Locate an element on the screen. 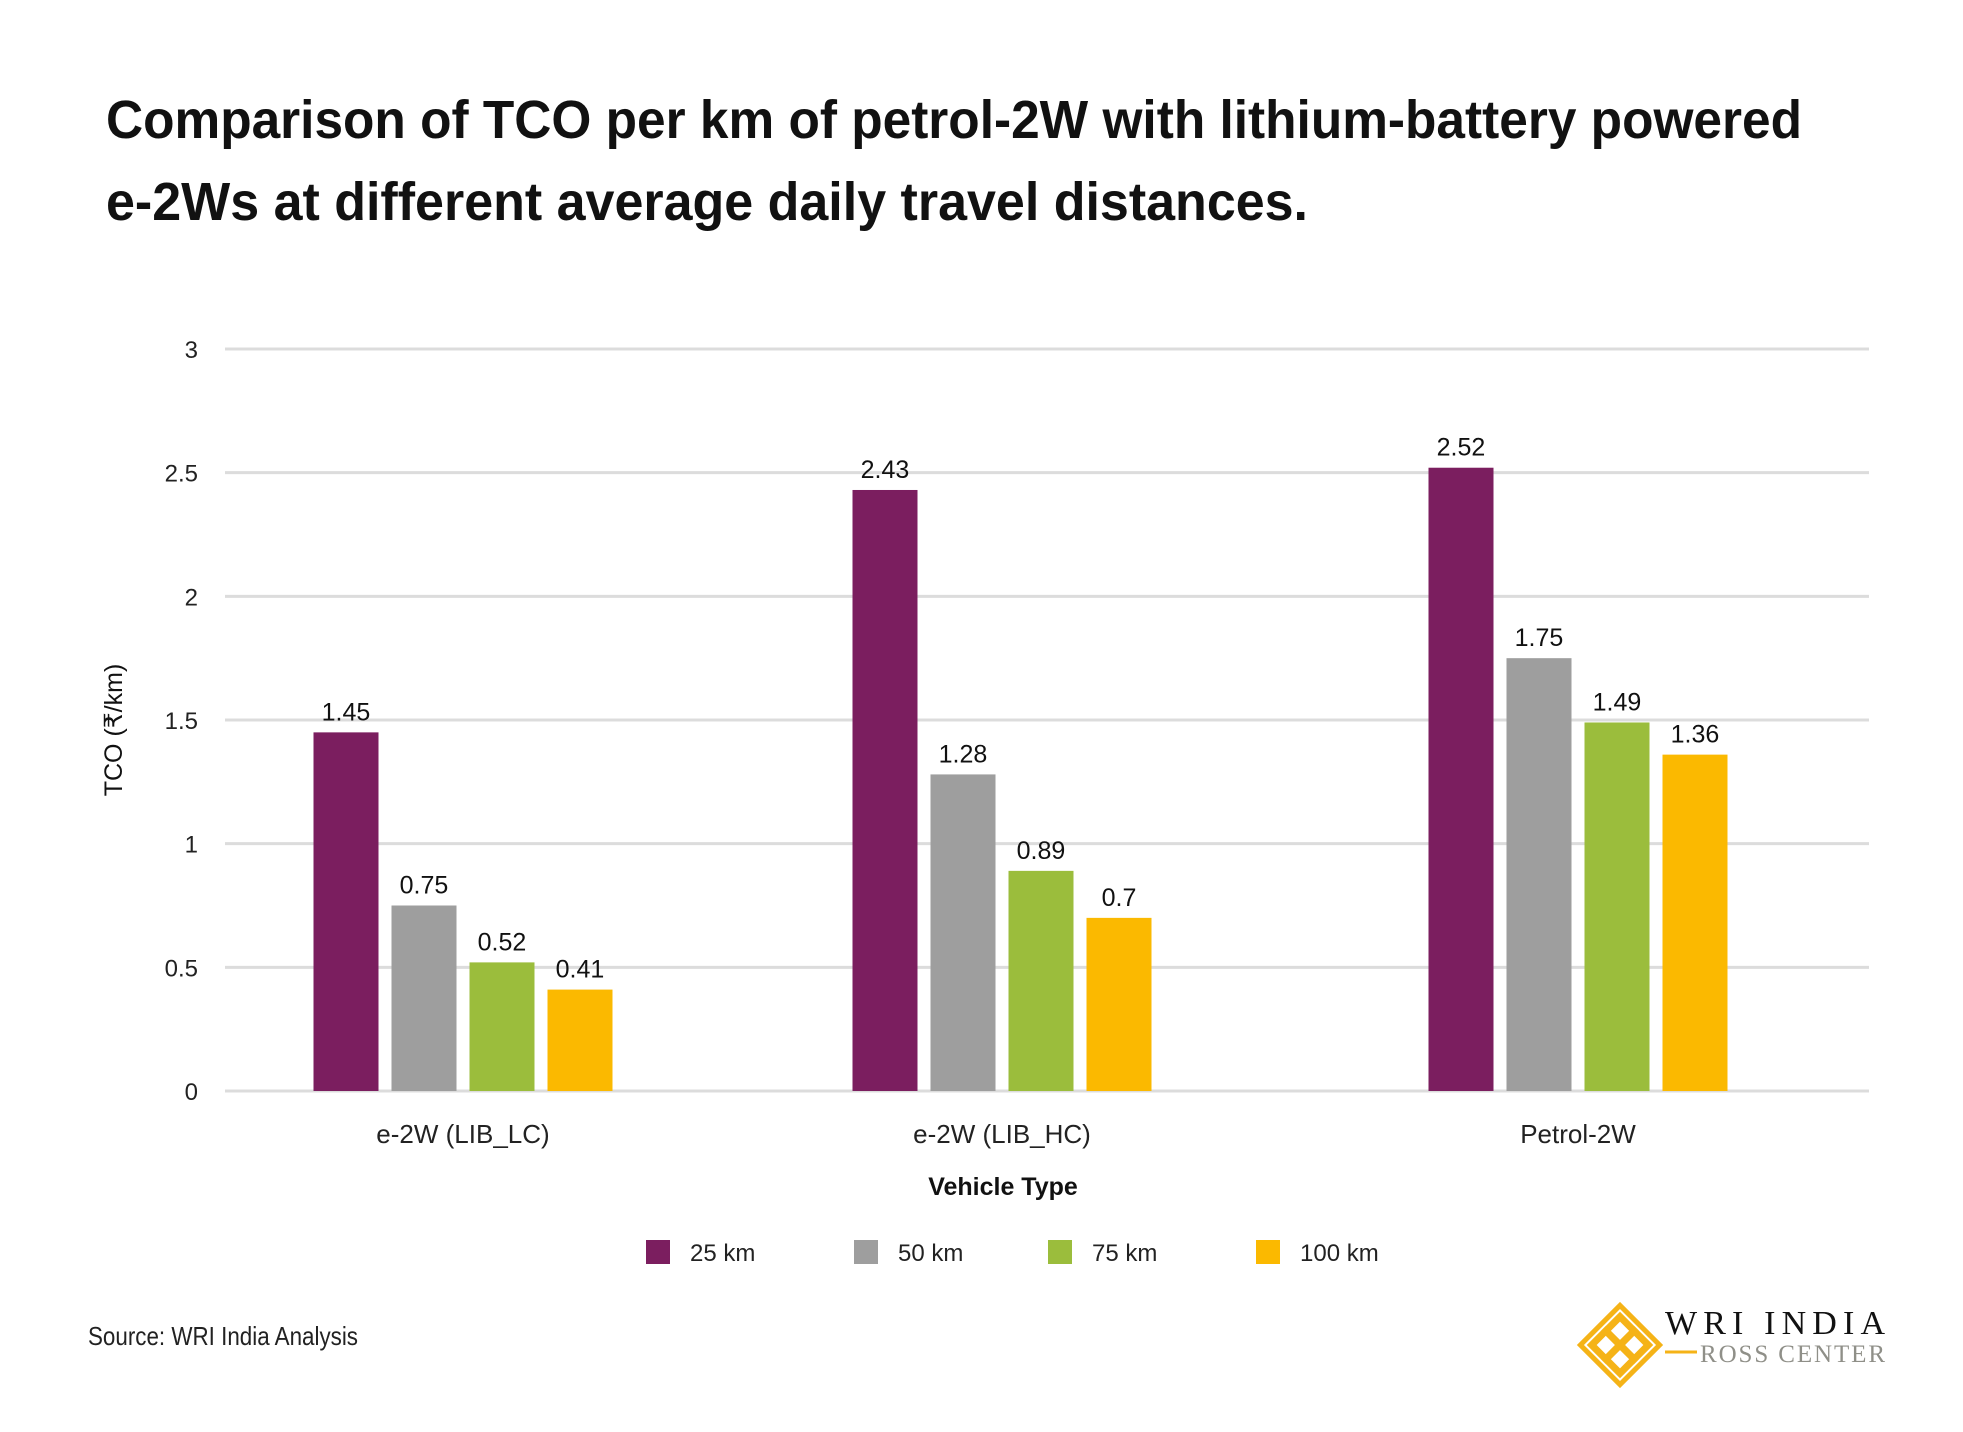 The width and height of the screenshot is (1963, 1432). legend: 25 km 50 km 75 km 100 km is located at coordinates (1012, 1253).